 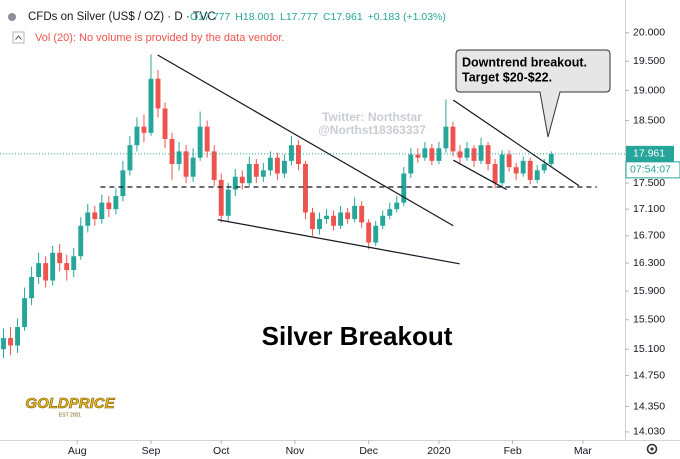 What do you see at coordinates (372, 117) in the screenshot?
I see `watermark: Twitter: Northstar` at bounding box center [372, 117].